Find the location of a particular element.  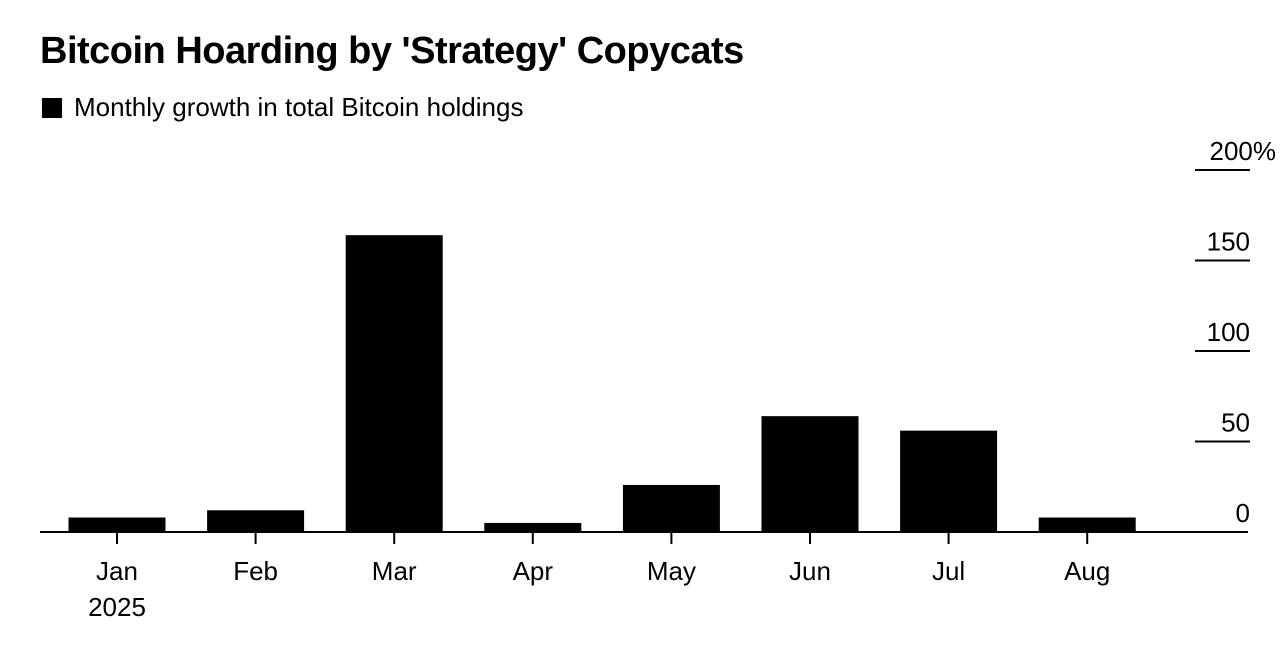

bar-aug is located at coordinates (1087, 524).